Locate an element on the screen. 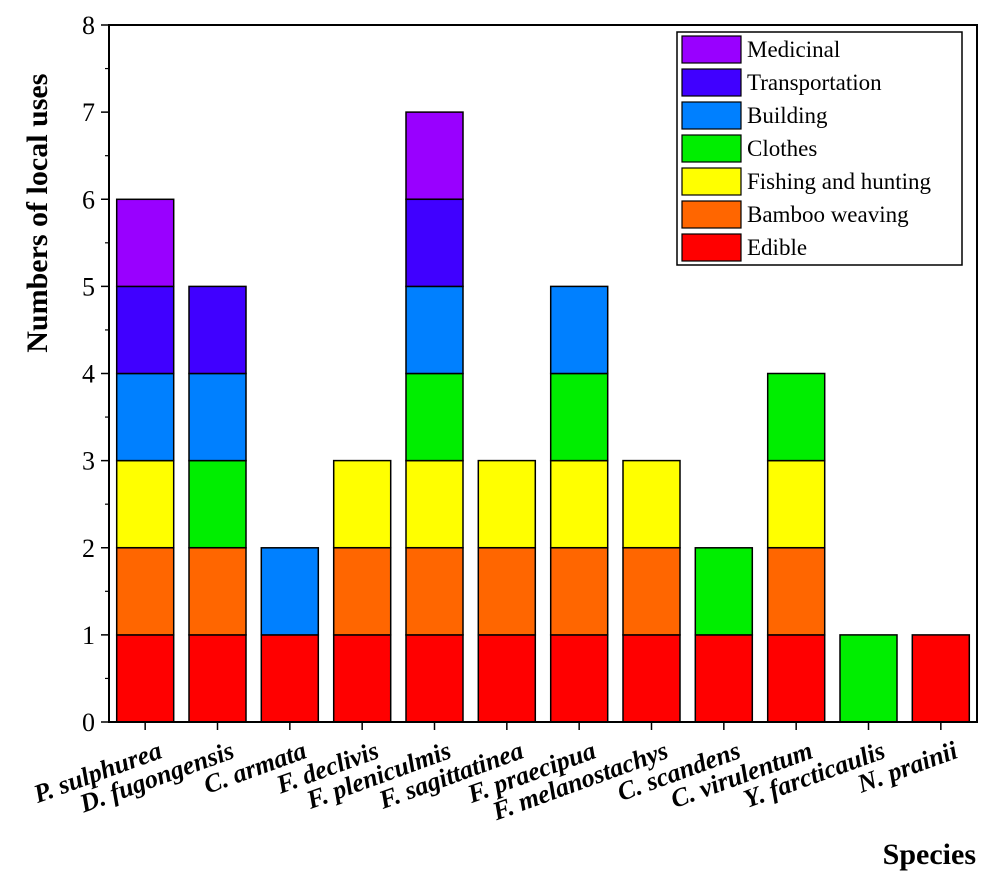 Image resolution: width=998 pixels, height=880 pixels. legend-label: Bamboo weaving is located at coordinates (828, 214).